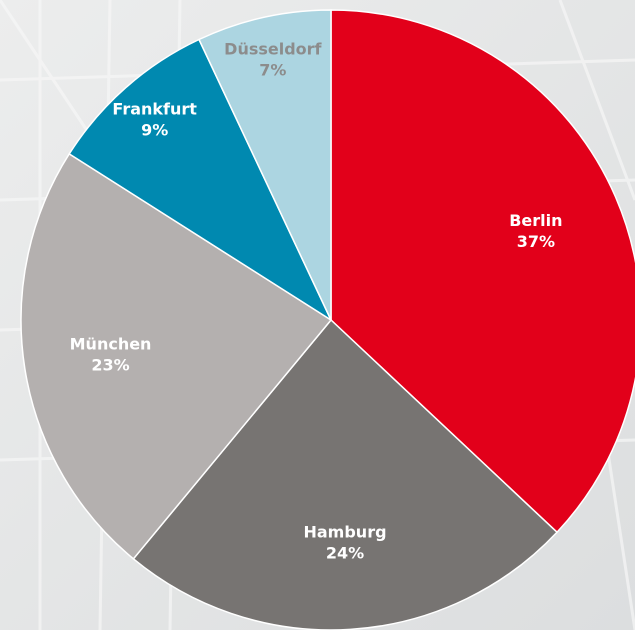 Image resolution: width=635 pixels, height=630 pixels. Describe the element at coordinates (273, 48) in the screenshot. I see `slice-label: Düsseldorf` at that location.